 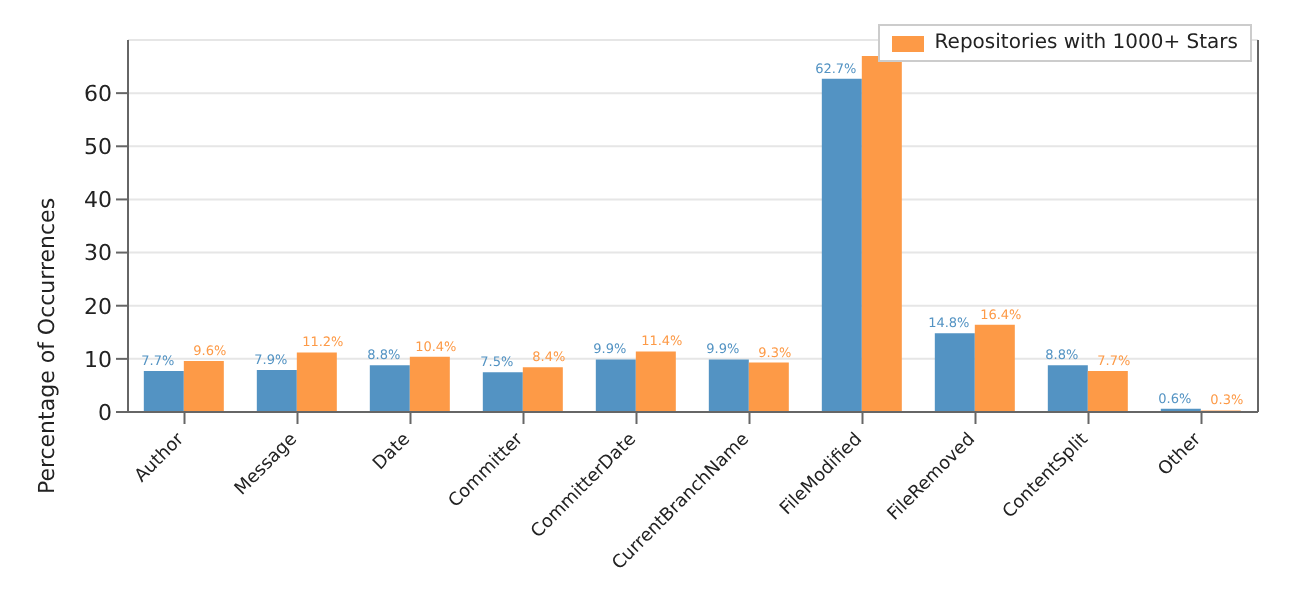 I want to click on y-tick-label: 30, so click(x=98, y=253).